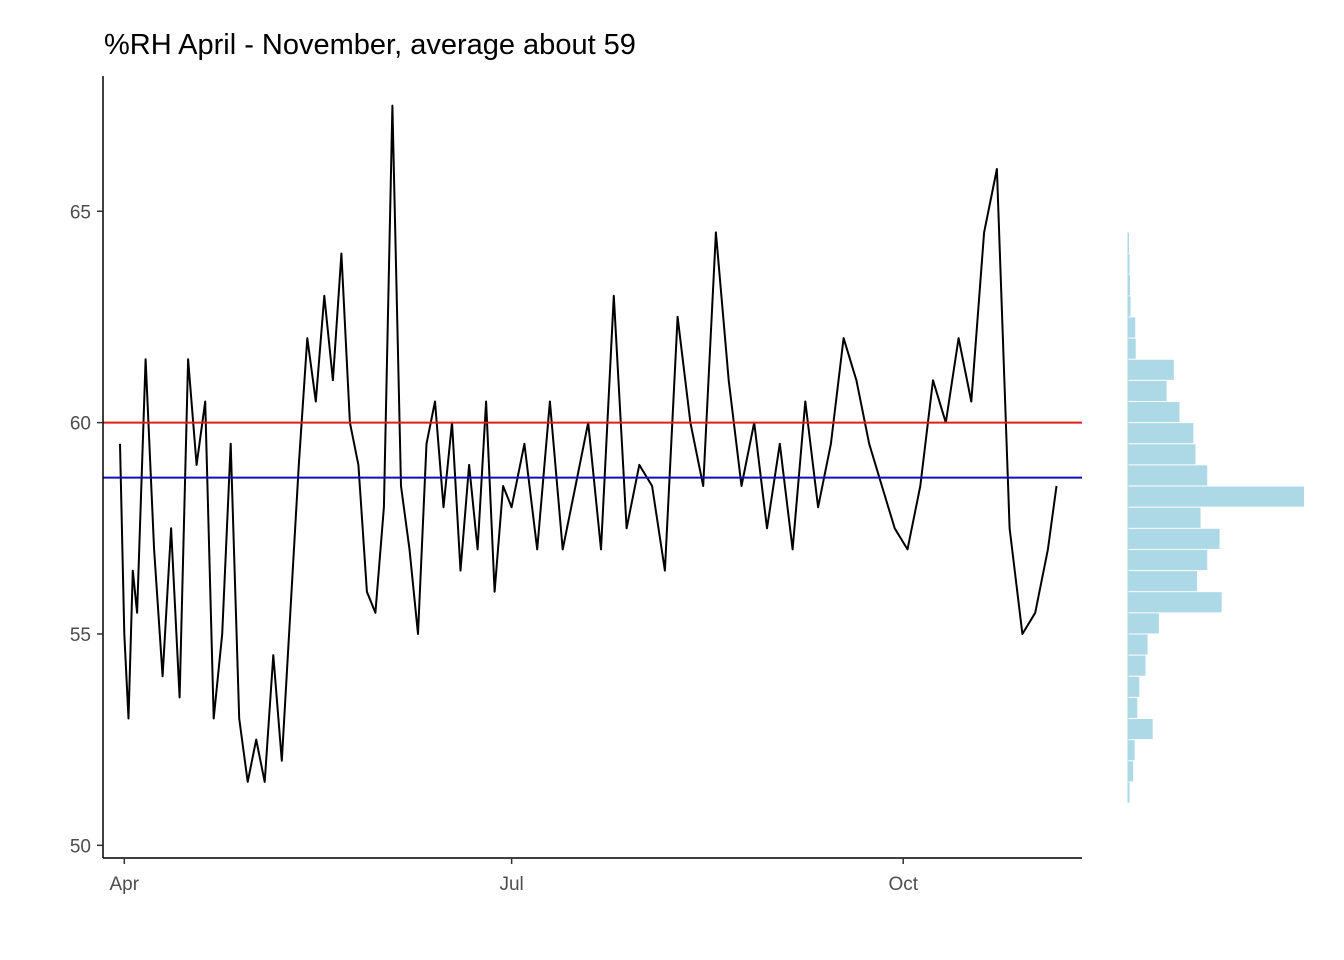 The width and height of the screenshot is (1344, 960). What do you see at coordinates (511, 884) in the screenshot?
I see `x-tick-label: Jul` at bounding box center [511, 884].